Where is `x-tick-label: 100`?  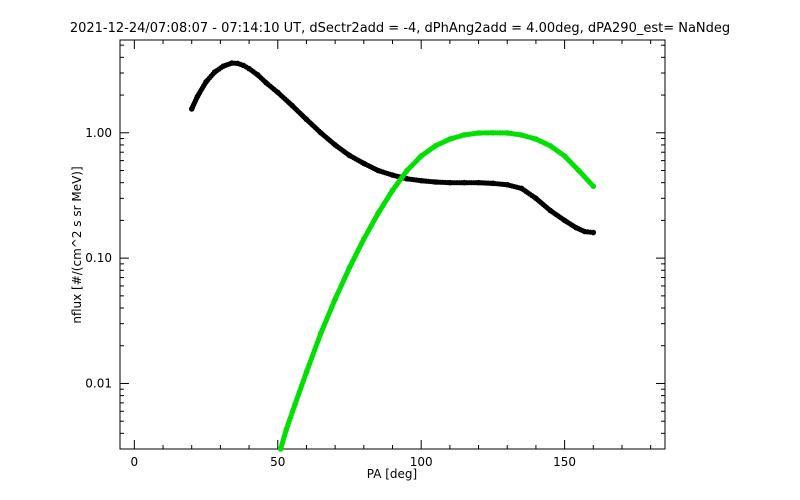
x-tick-label: 100 is located at coordinates (421, 462).